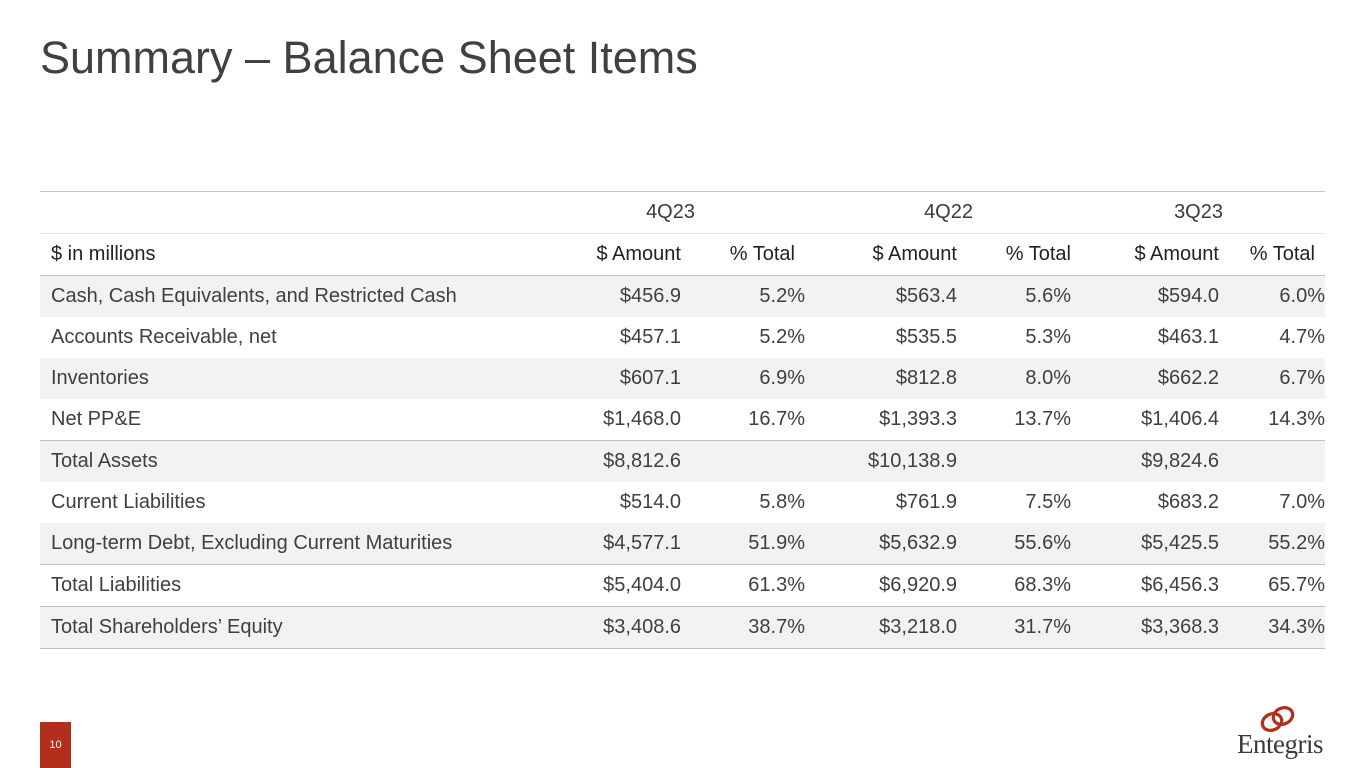 This screenshot has width=1365, height=768. I want to click on percent-cell: 34.3%, so click(1278, 627).